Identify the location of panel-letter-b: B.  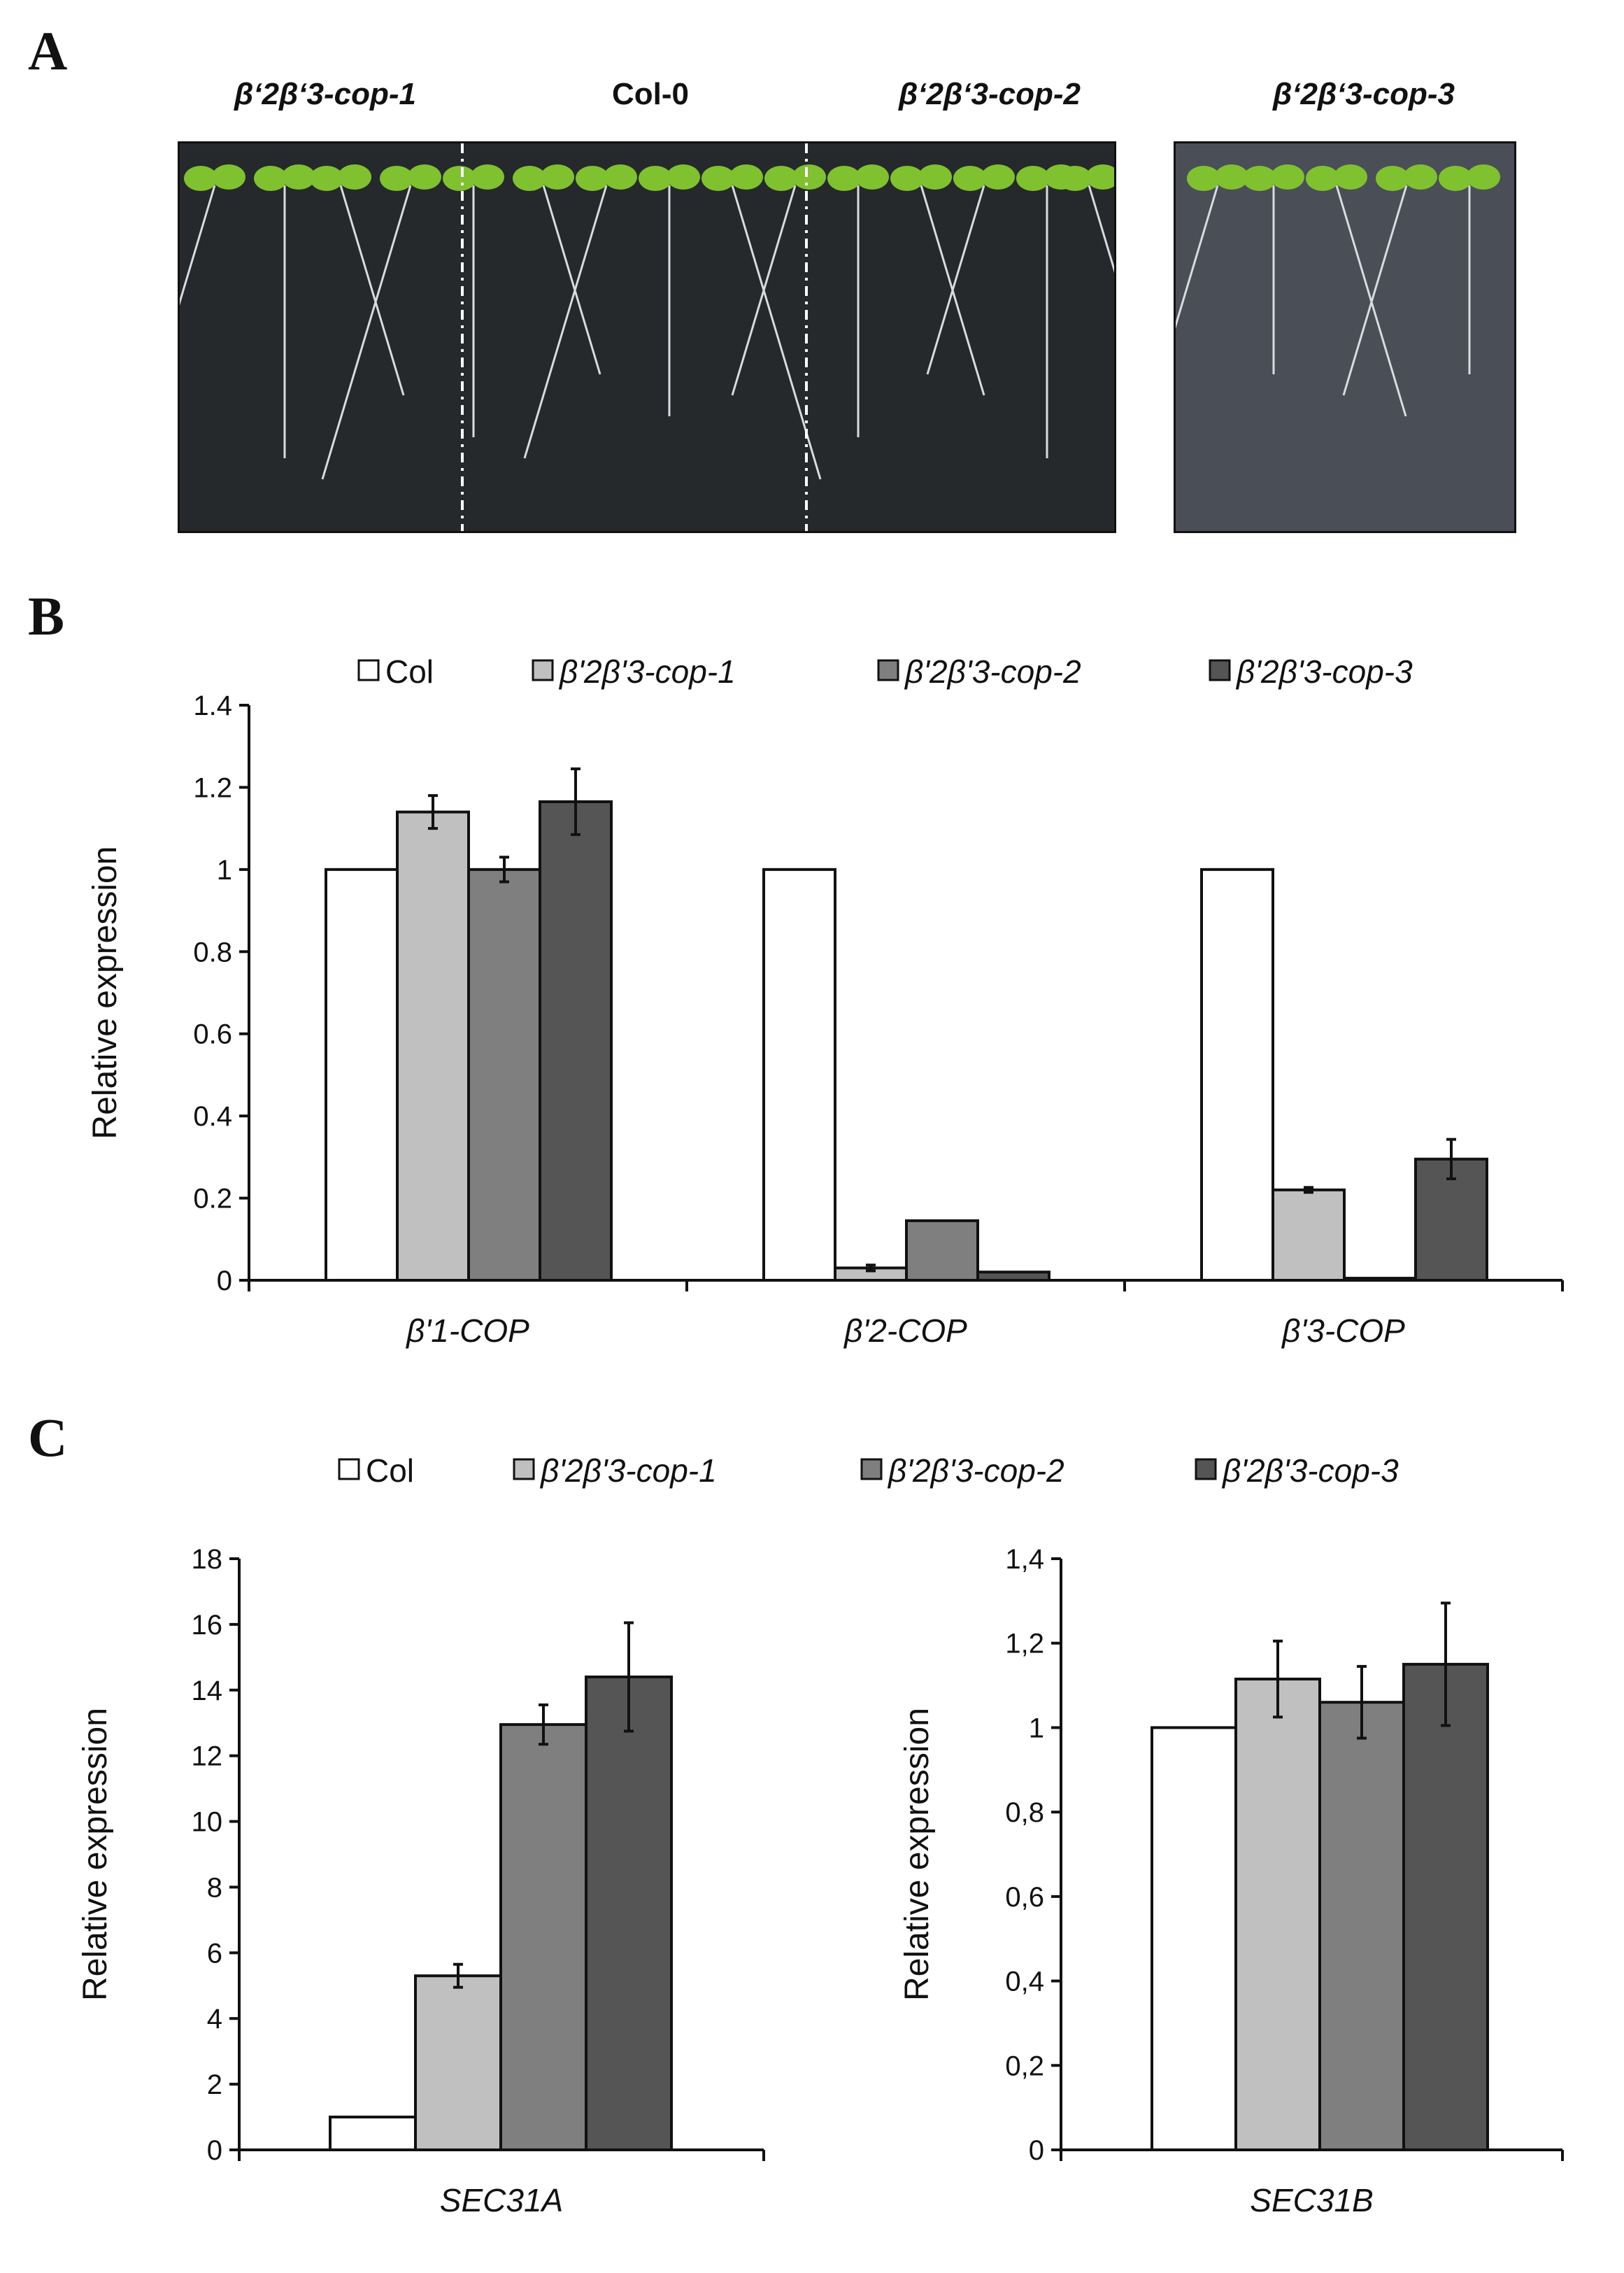
(46, 616).